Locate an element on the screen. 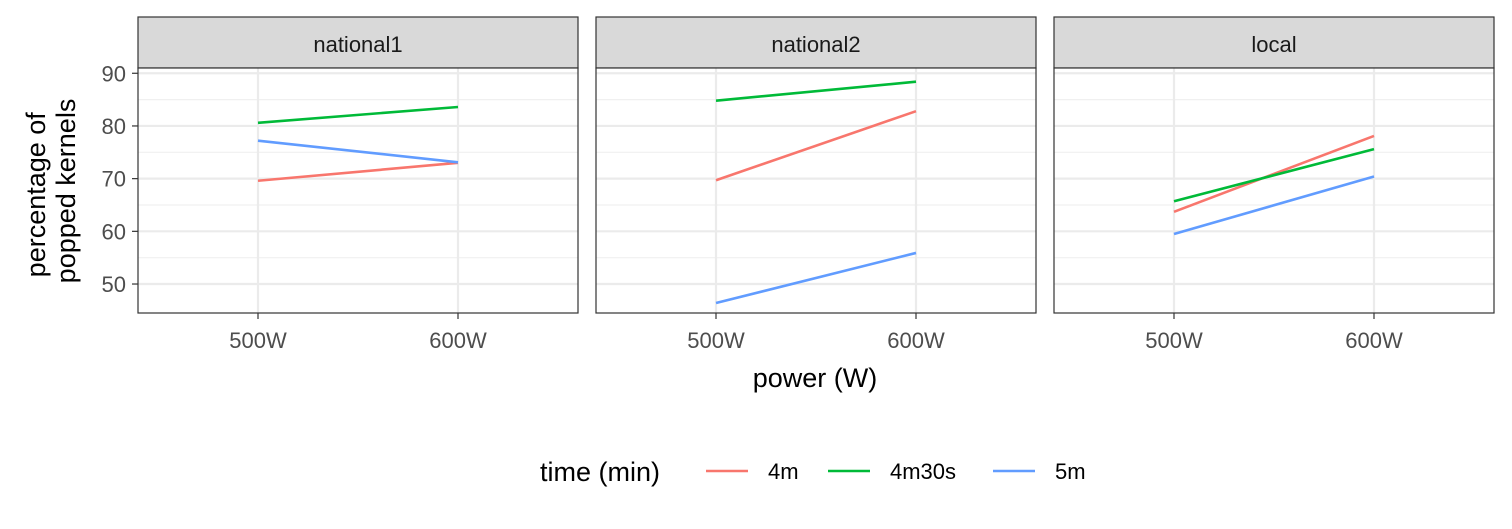  legend-label-4m: 4m is located at coordinates (783, 471).